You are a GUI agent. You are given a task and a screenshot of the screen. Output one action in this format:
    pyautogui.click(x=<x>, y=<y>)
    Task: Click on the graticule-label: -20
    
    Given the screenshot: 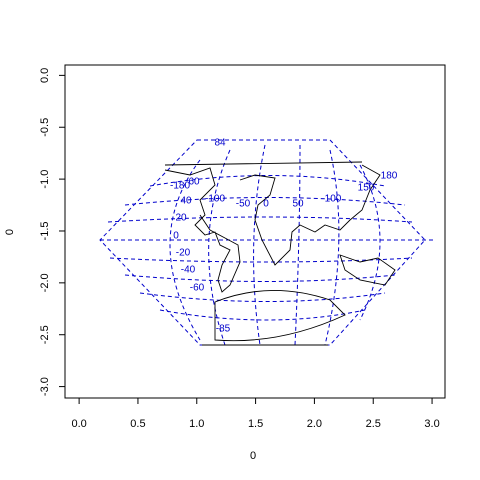 What is the action you would take?
    pyautogui.click(x=183, y=253)
    